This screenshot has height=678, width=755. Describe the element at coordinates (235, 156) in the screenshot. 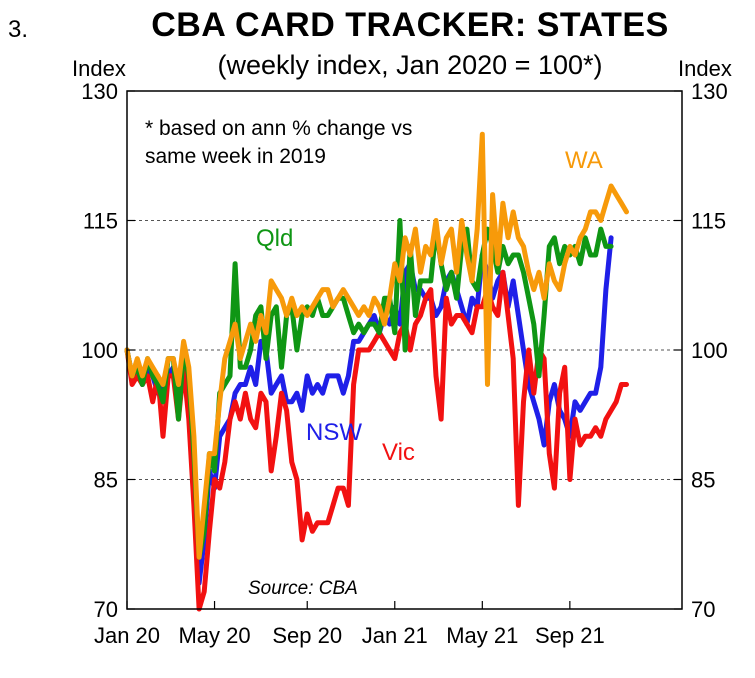

I see `footnote-line: same week in 2019` at that location.